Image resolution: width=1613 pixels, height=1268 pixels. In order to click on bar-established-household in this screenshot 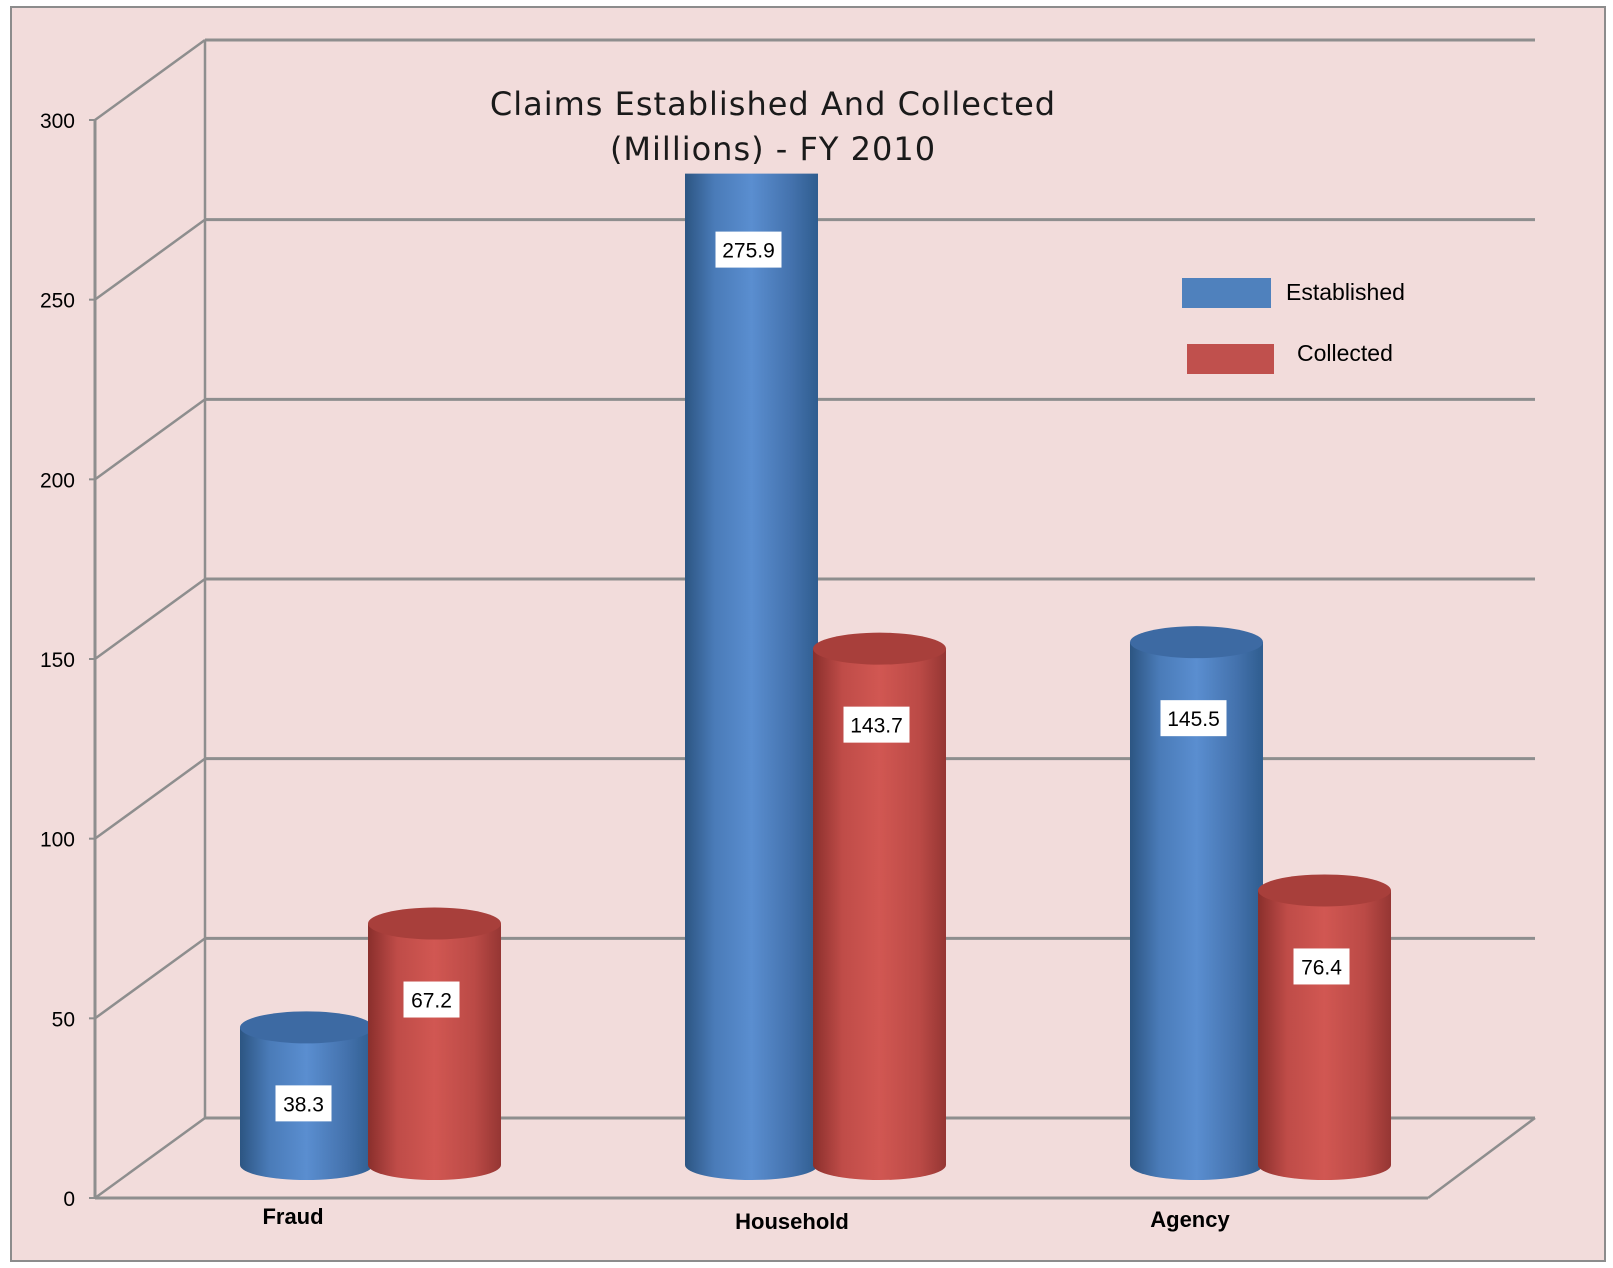, I will do `click(751, 677)`.